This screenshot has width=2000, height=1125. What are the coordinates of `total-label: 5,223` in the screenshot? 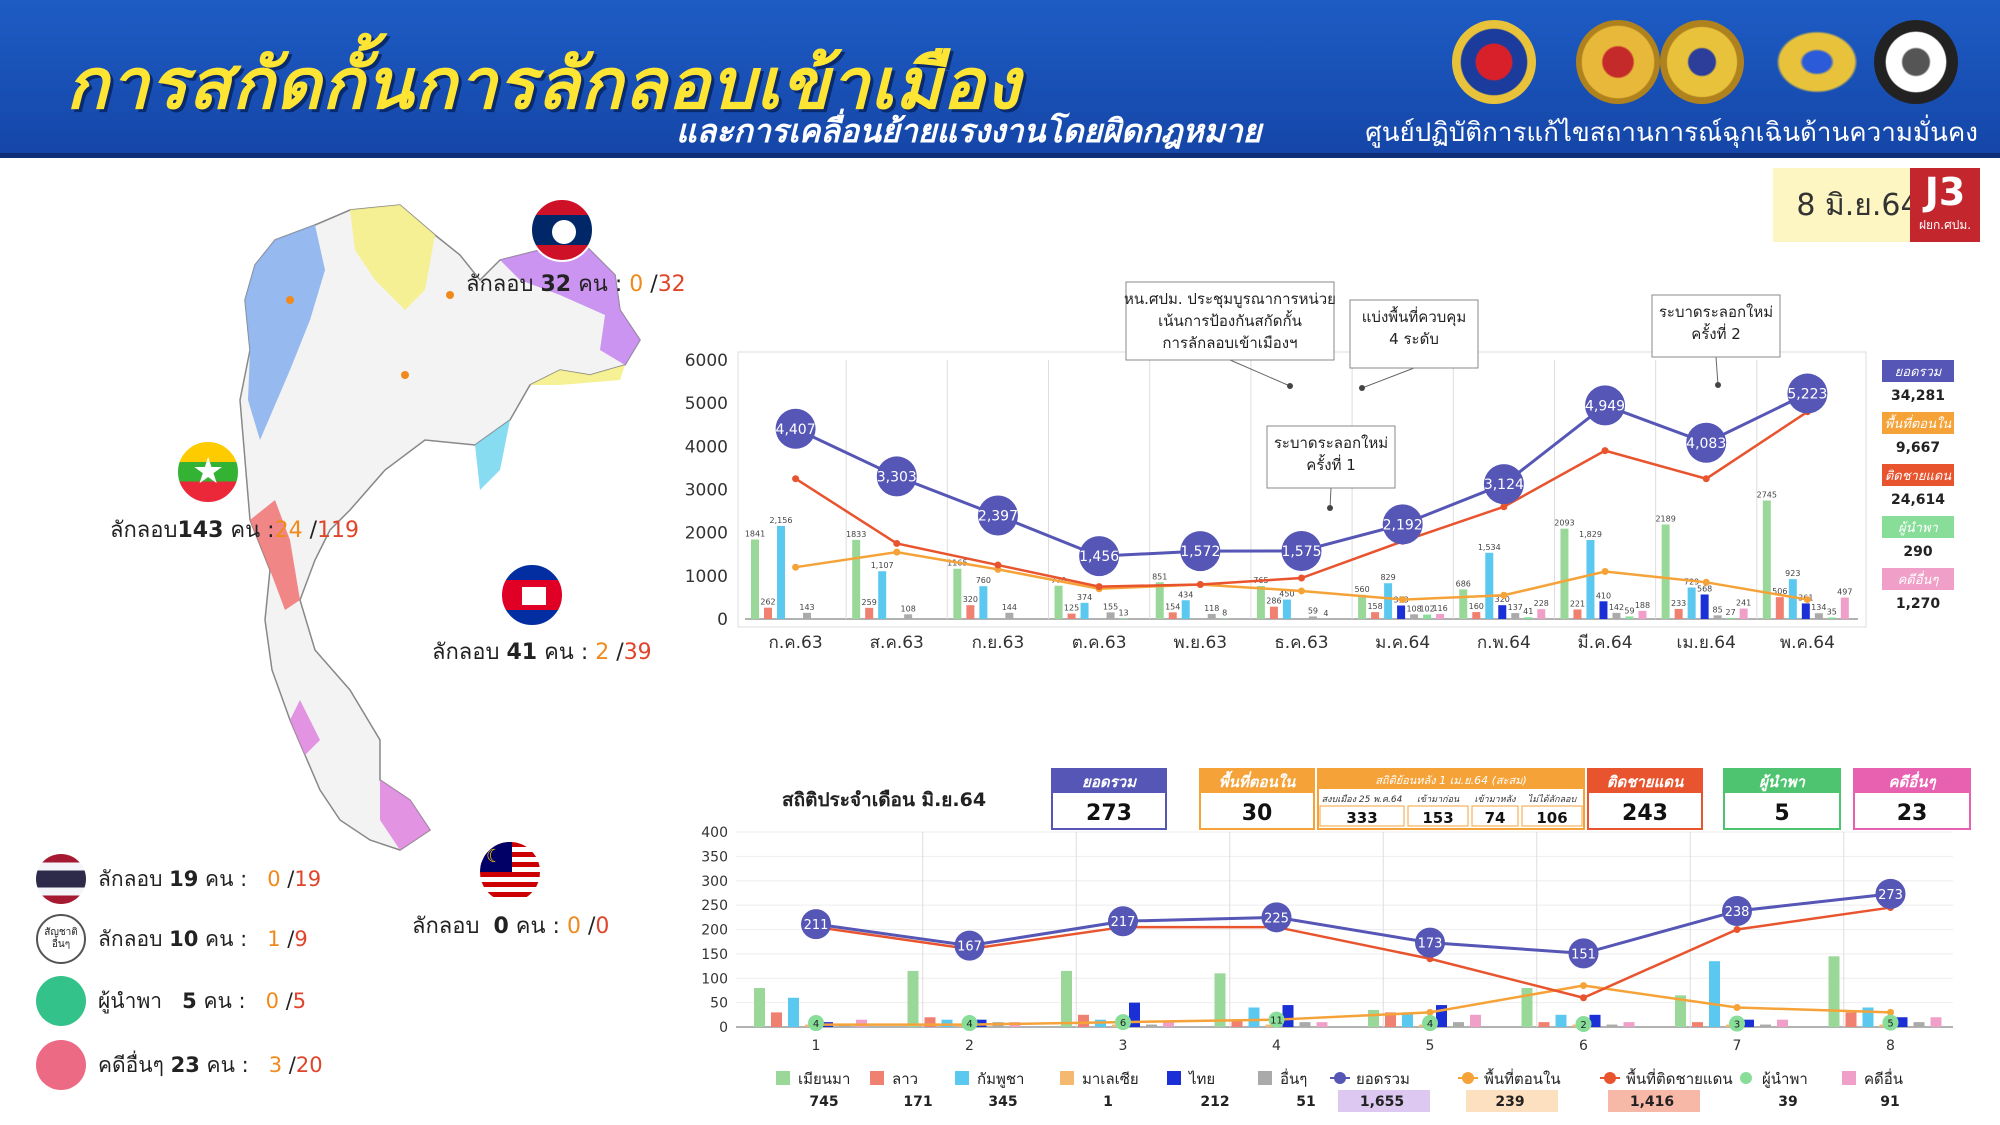 It's located at (1807, 395).